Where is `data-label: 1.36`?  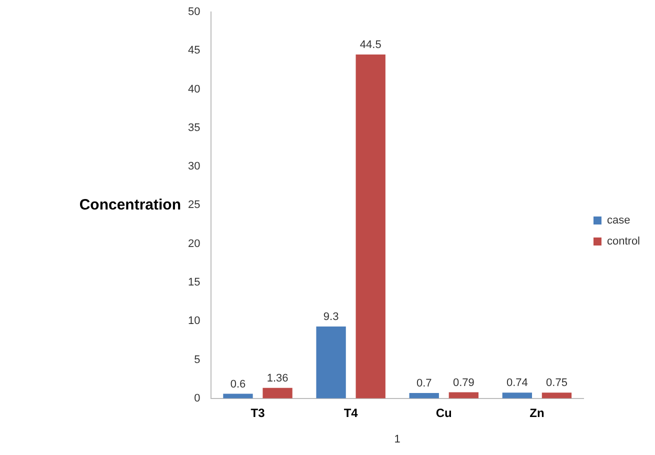 data-label: 1.36 is located at coordinates (277, 378).